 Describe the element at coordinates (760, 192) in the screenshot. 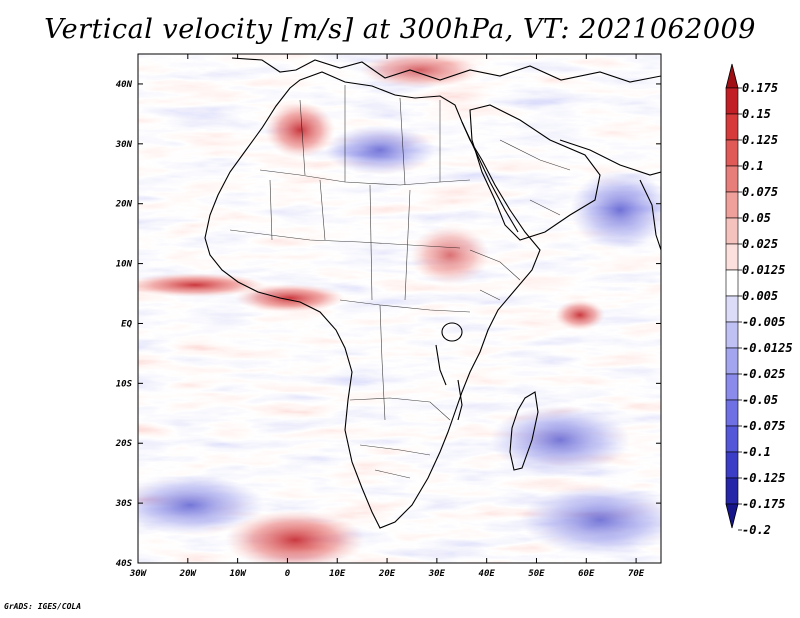

I see `colorbar-label: 0.075` at that location.